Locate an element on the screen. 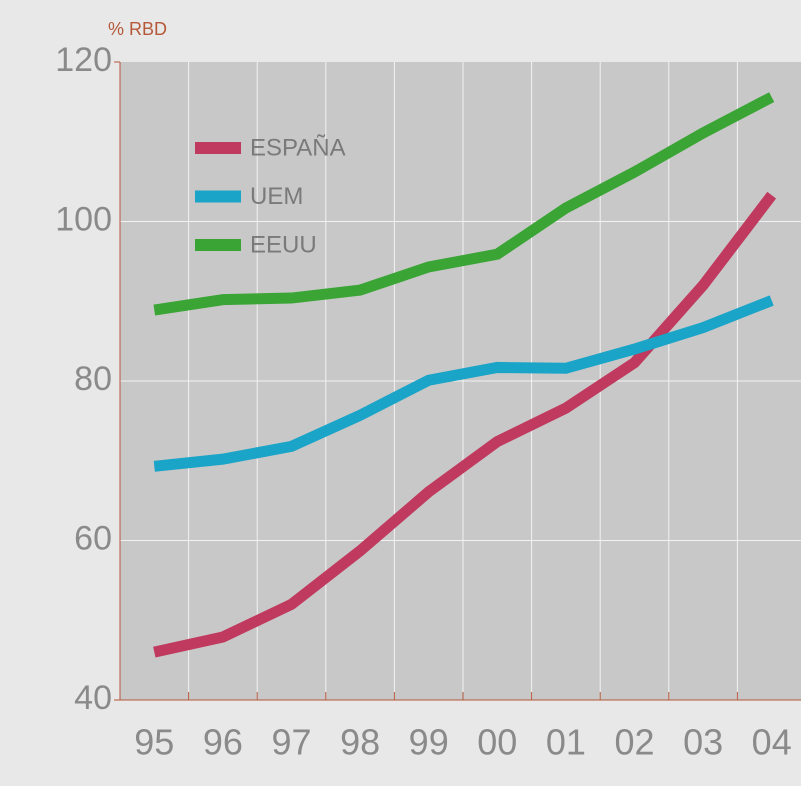 Image resolution: width=801 pixels, height=786 pixels. y-tick-label: 100 is located at coordinates (83, 219).